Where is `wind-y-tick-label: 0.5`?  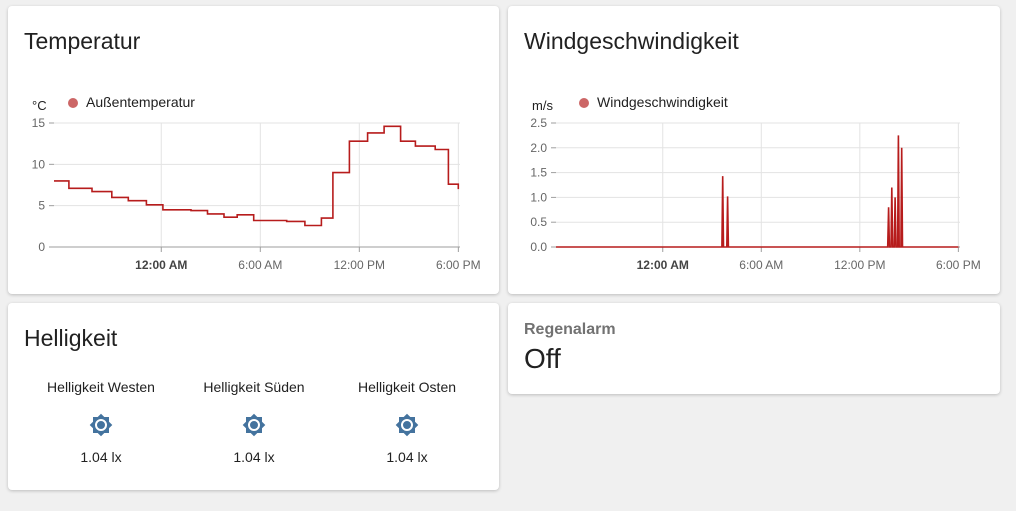 wind-y-tick-label: 0.5 is located at coordinates (538, 222).